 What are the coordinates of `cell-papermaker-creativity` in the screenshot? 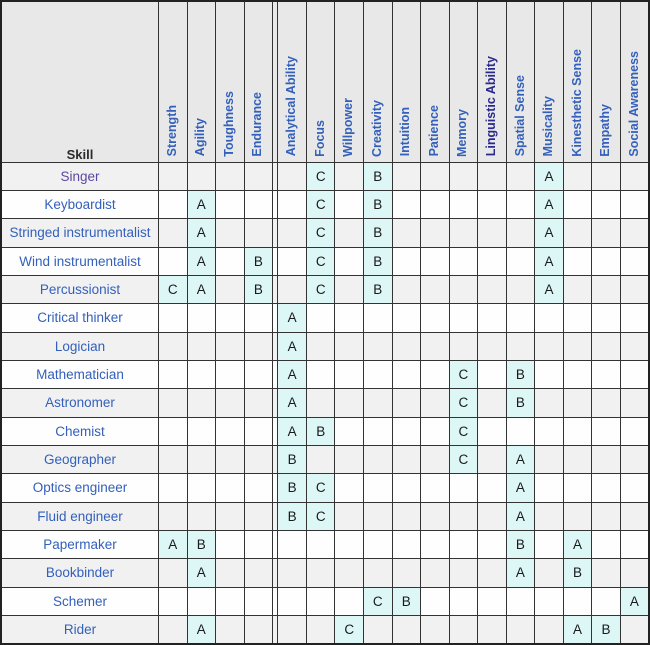 It's located at (378, 544).